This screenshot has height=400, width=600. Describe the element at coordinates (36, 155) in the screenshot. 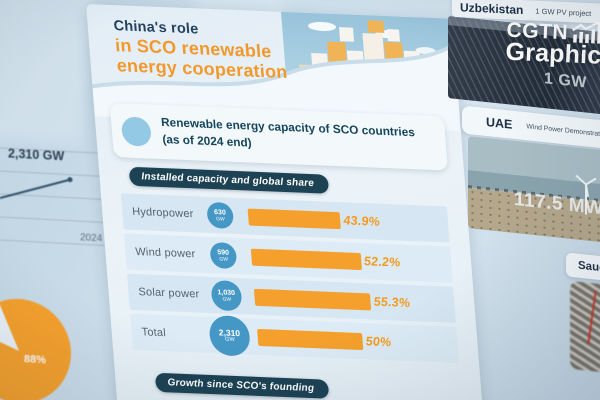

I see `line-annotation: 2,310 GW` at that location.